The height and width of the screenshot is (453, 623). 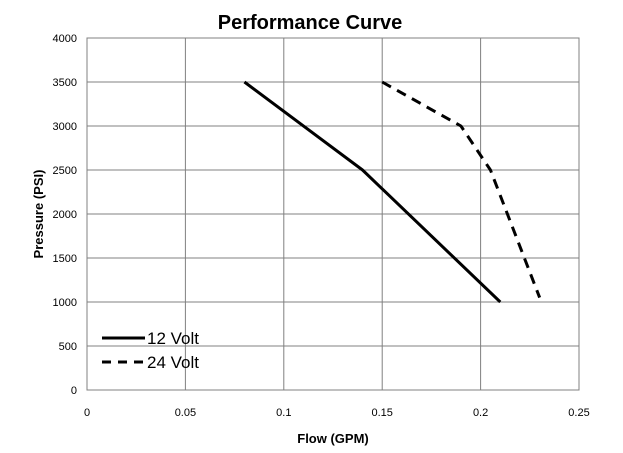 I want to click on y-tick-label: 2000, so click(x=65, y=215).